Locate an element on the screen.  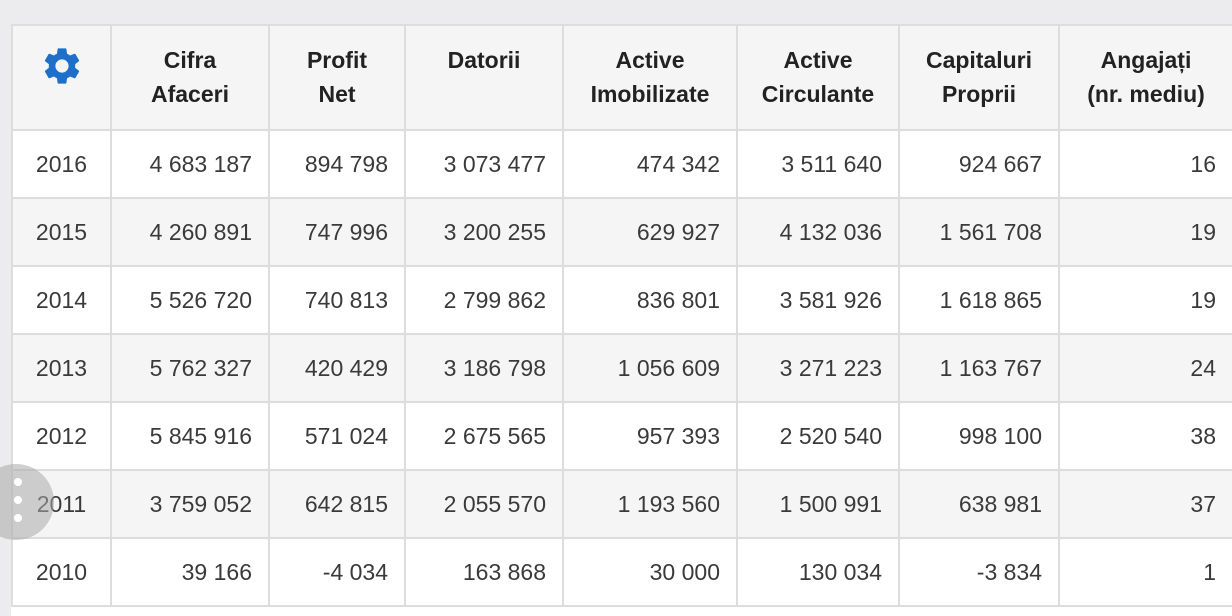
column-header-datorii: Datorii is located at coordinates (484, 77).